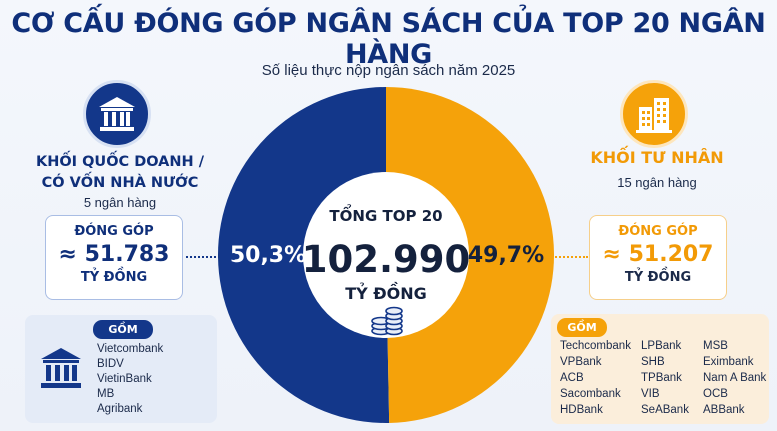 The height and width of the screenshot is (431, 777). I want to click on center-total: 102.990, so click(386, 259).